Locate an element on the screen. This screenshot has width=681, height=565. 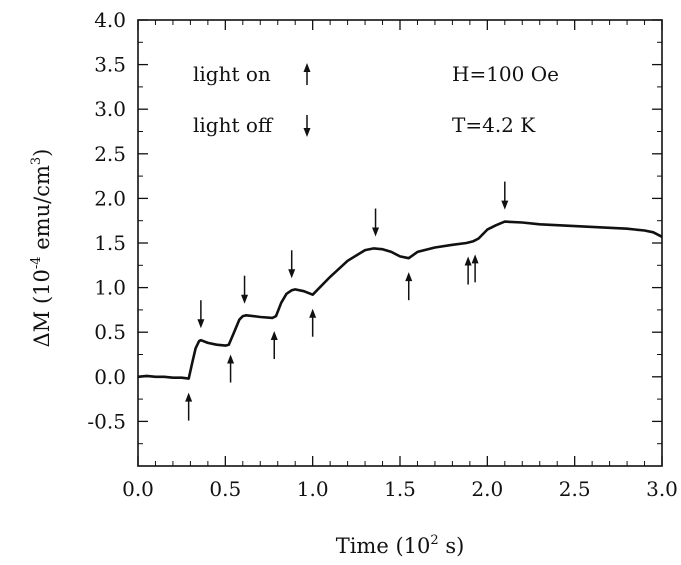
x-tick-label: 1.5 is located at coordinates (400, 489).